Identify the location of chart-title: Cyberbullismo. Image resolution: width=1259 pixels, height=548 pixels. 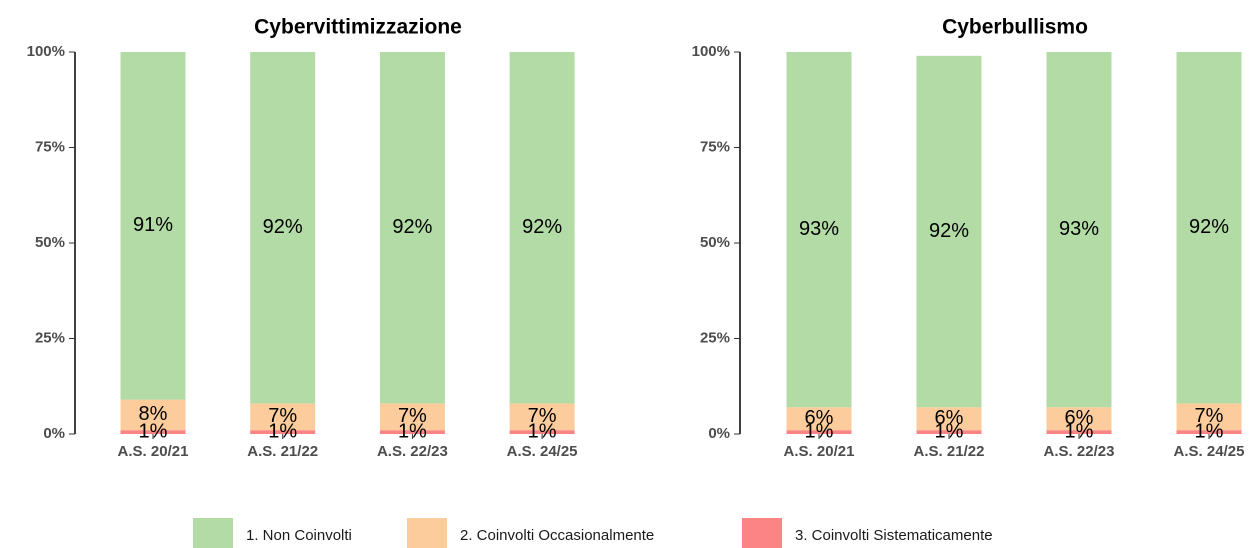
(1015, 27).